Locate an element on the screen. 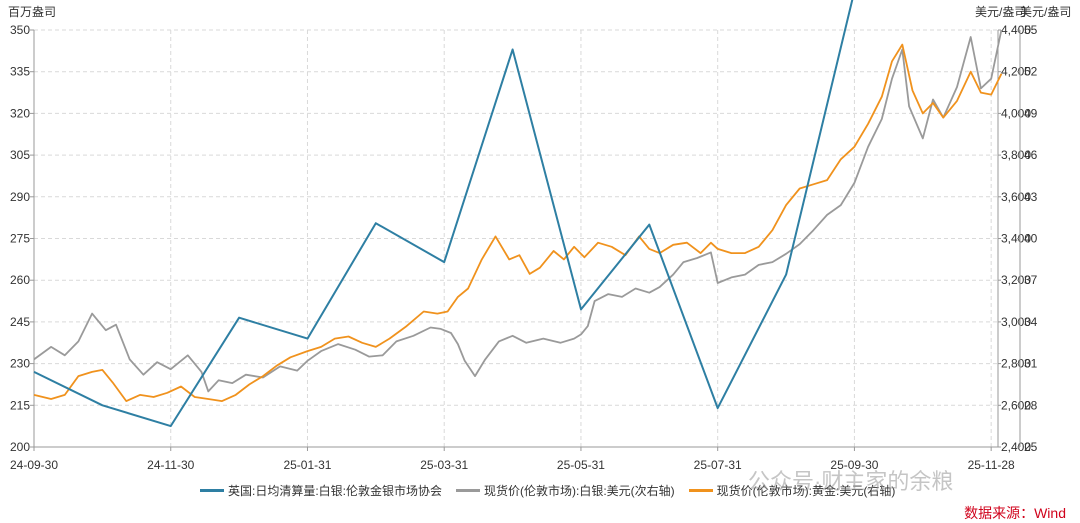 This screenshot has width=1080, height=523. right-tick-label-b: 4,000 is located at coordinates (1016, 113).